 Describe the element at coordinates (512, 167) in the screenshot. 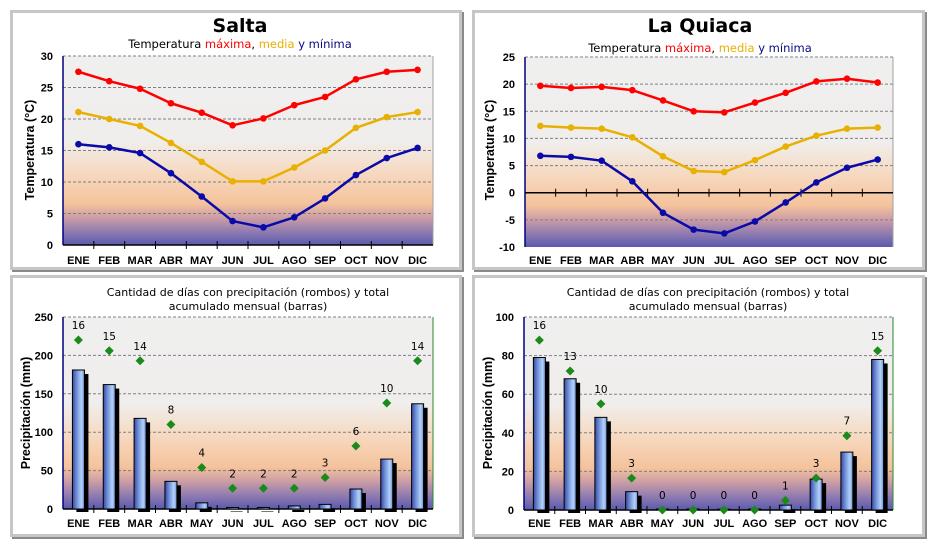

I see `y-tick-label: 5` at that location.